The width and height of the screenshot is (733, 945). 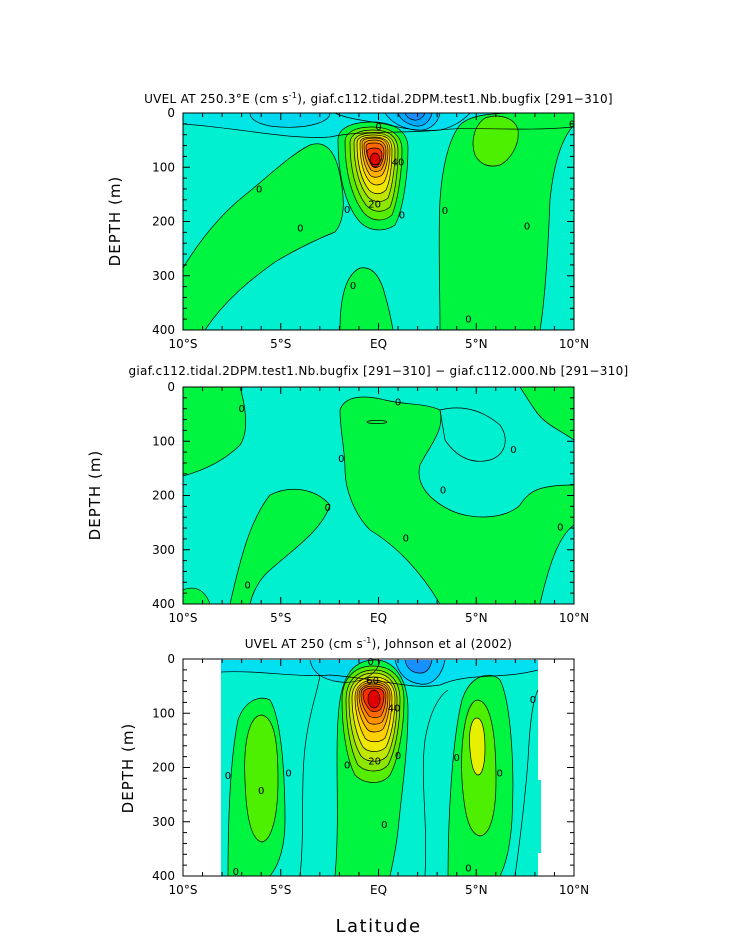 I want to click on panel-2-contour-lines, so click(x=378, y=495).